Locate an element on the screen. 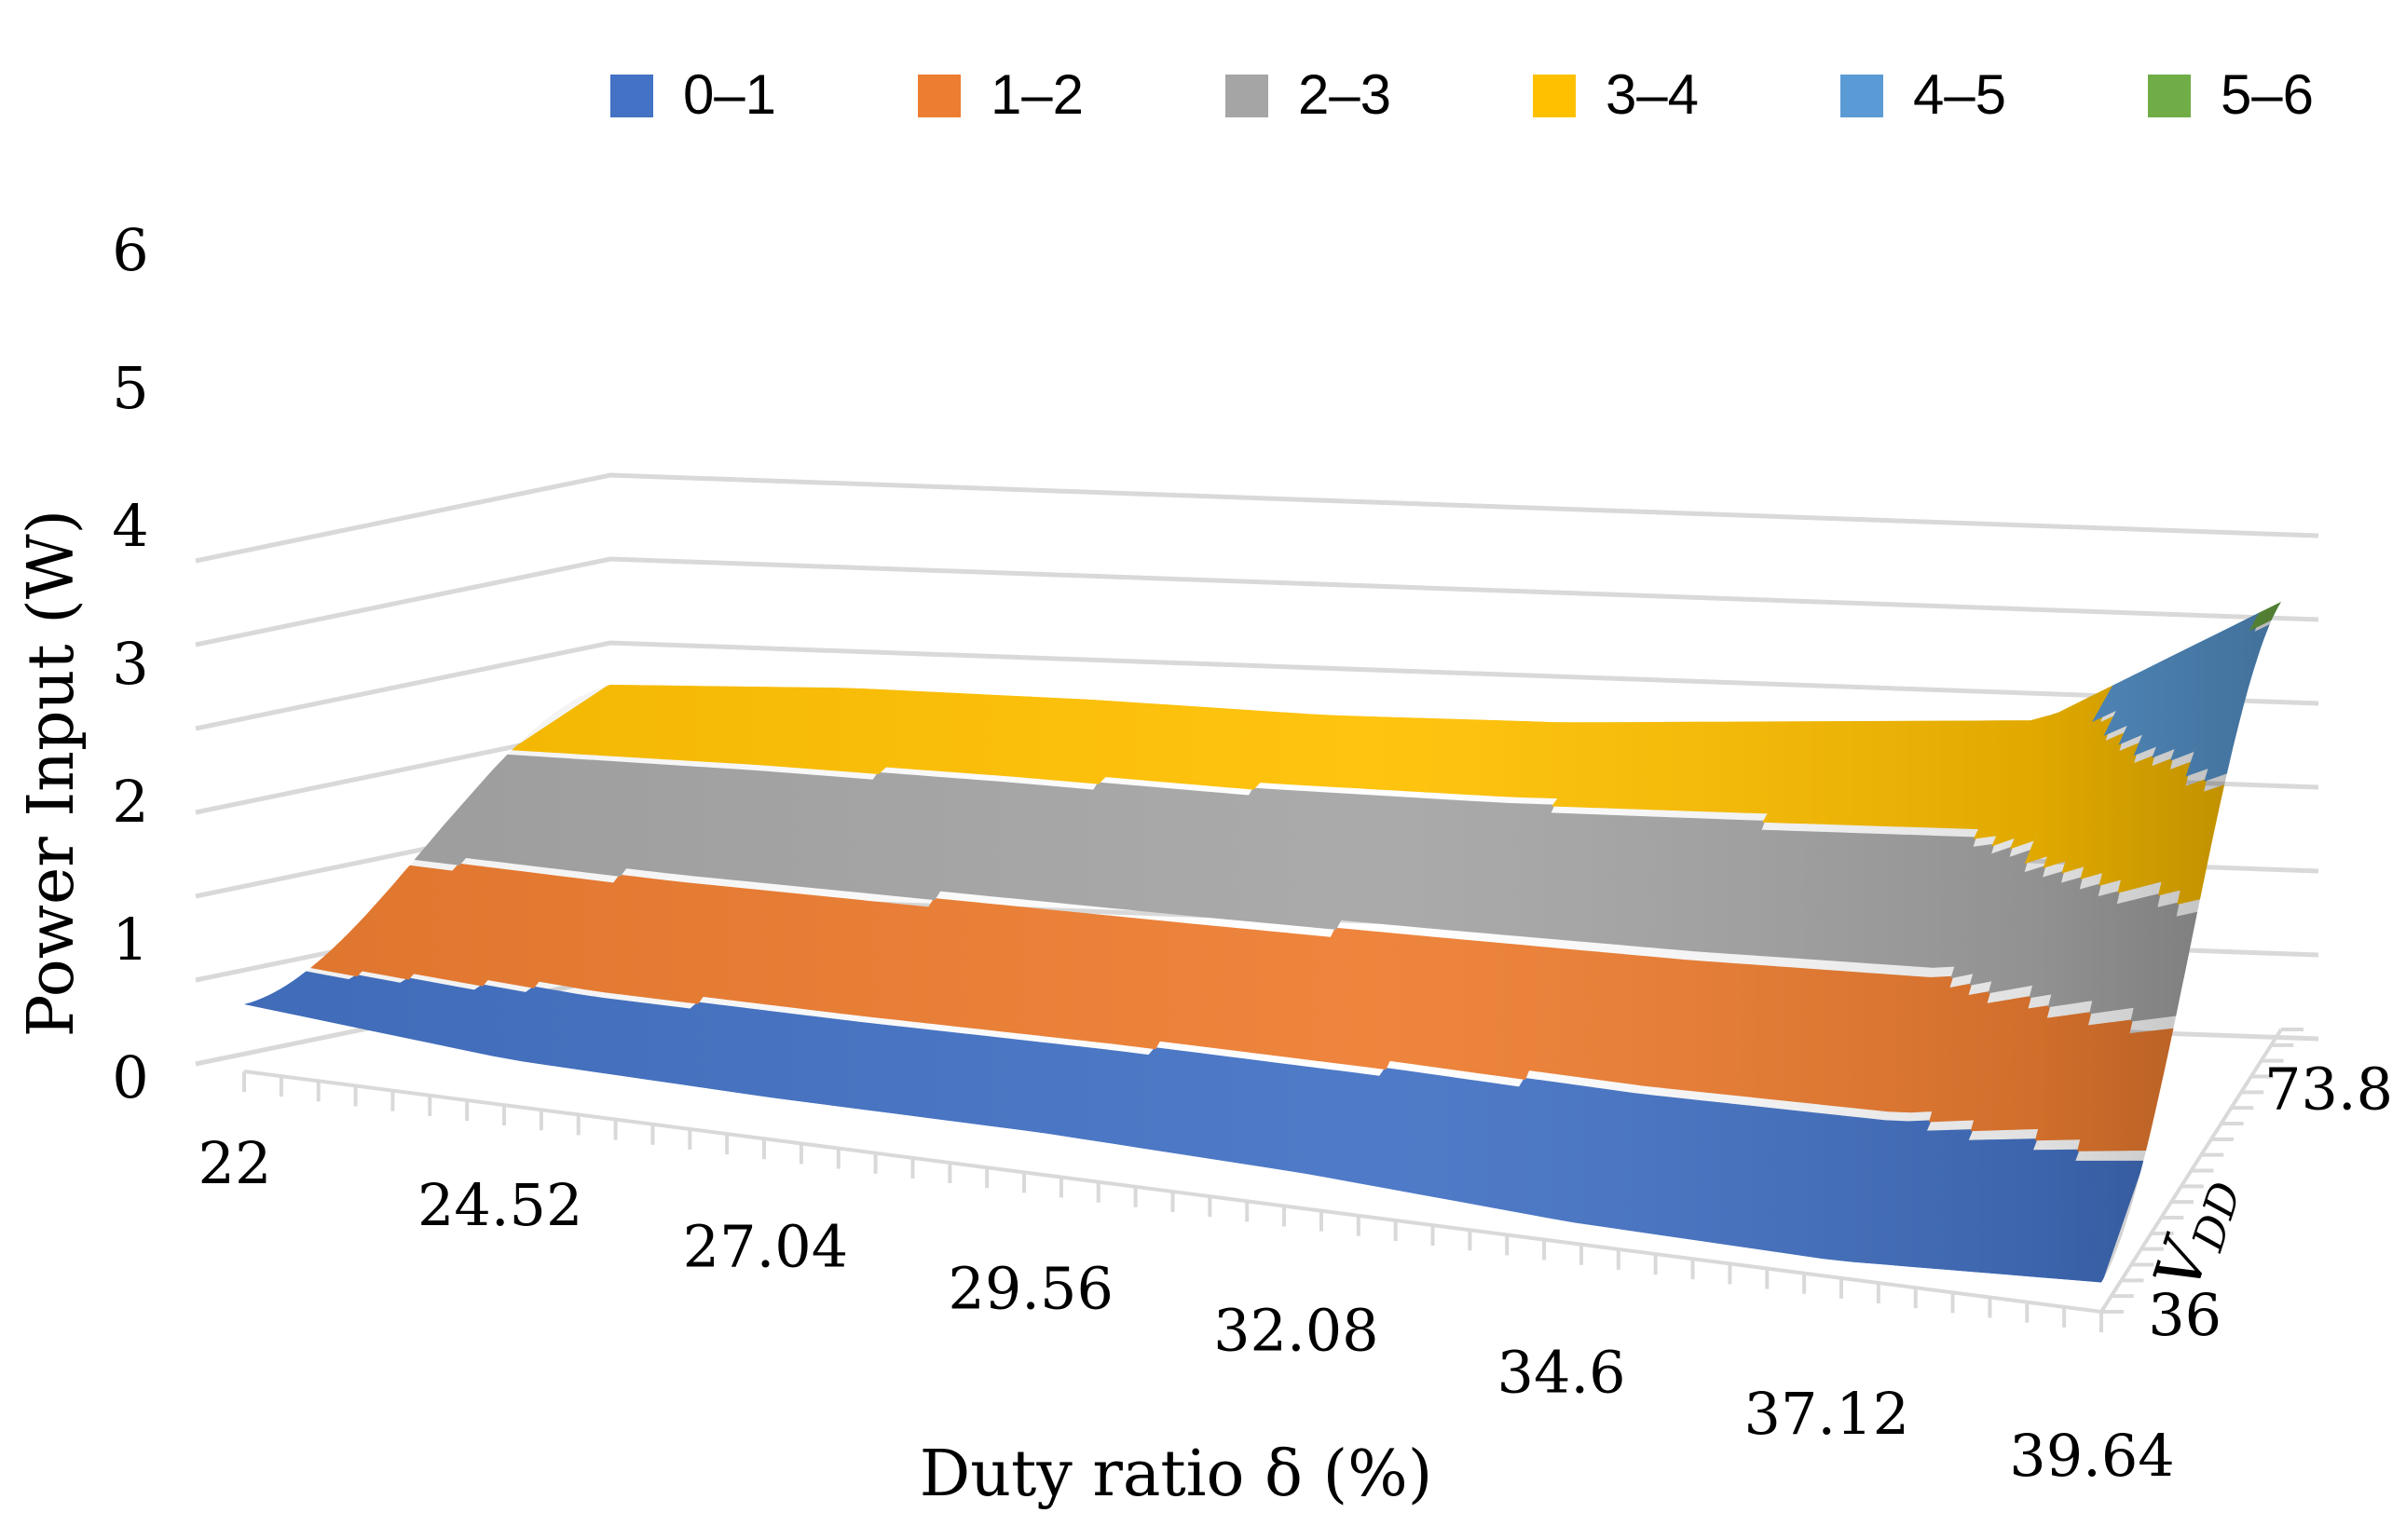 This screenshot has height=1540, width=2406. depth-tick-label: 36 is located at coordinates (2184, 1315).